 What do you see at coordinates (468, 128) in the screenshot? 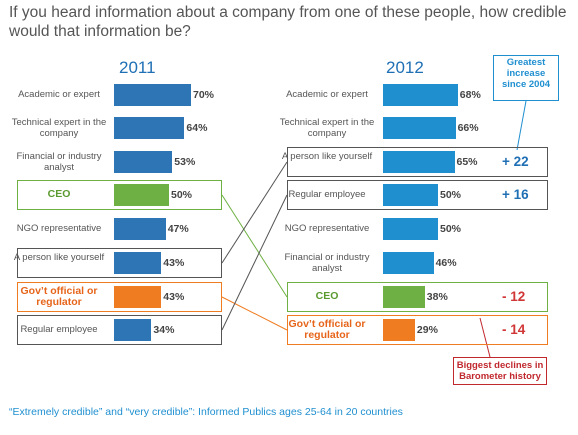
I see `value-label: 66%` at bounding box center [468, 128].